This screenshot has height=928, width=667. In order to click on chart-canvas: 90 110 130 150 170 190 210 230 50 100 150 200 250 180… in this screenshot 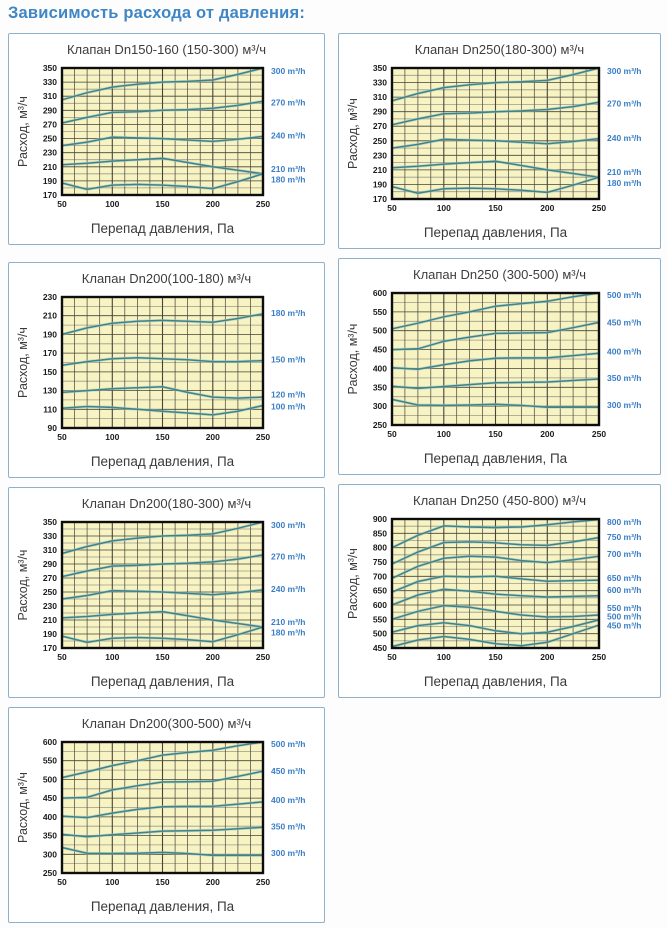, I will do `click(161, 380)`.